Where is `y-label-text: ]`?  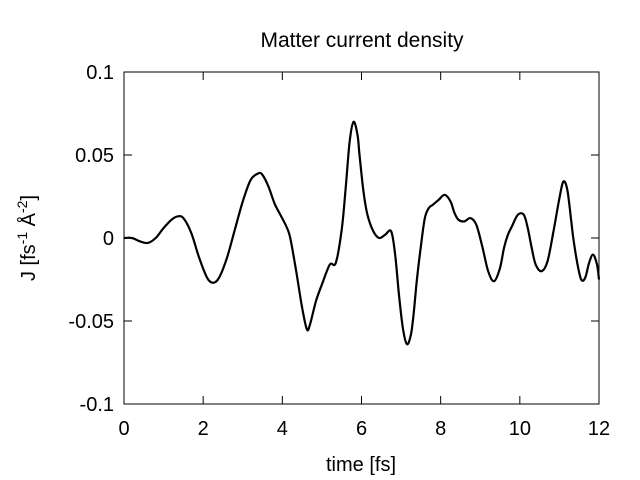 y-label-text: ] is located at coordinates (29, 198).